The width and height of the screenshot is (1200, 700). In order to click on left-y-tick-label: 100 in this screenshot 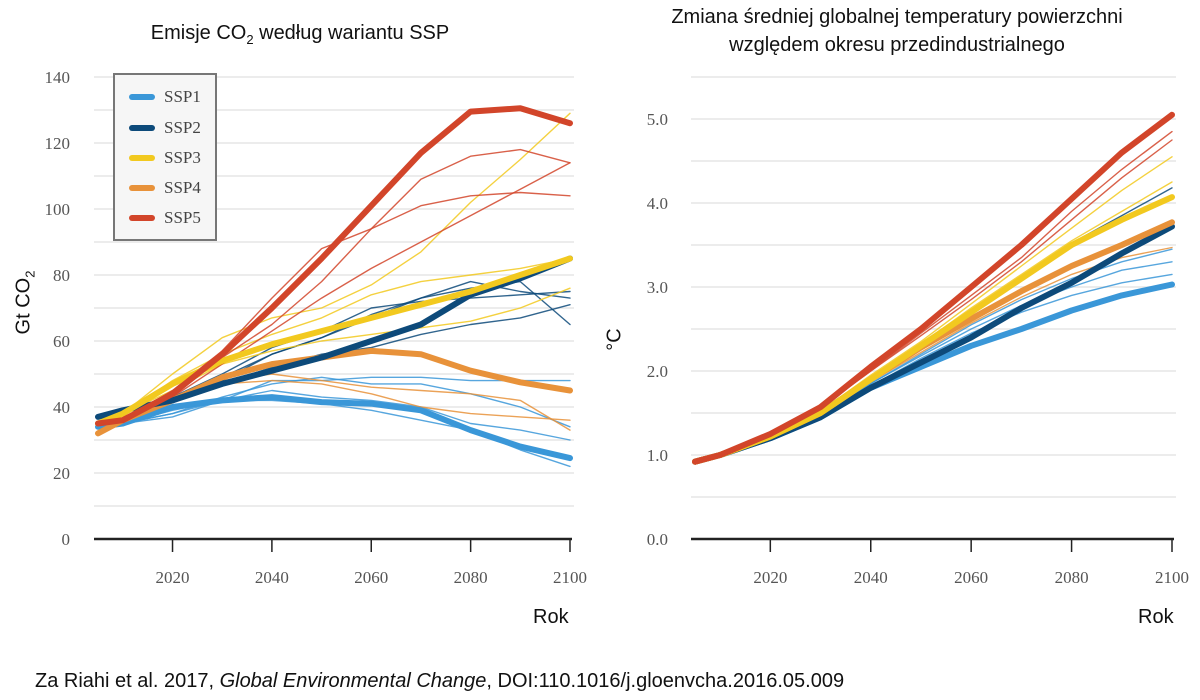, I will do `click(58, 209)`.